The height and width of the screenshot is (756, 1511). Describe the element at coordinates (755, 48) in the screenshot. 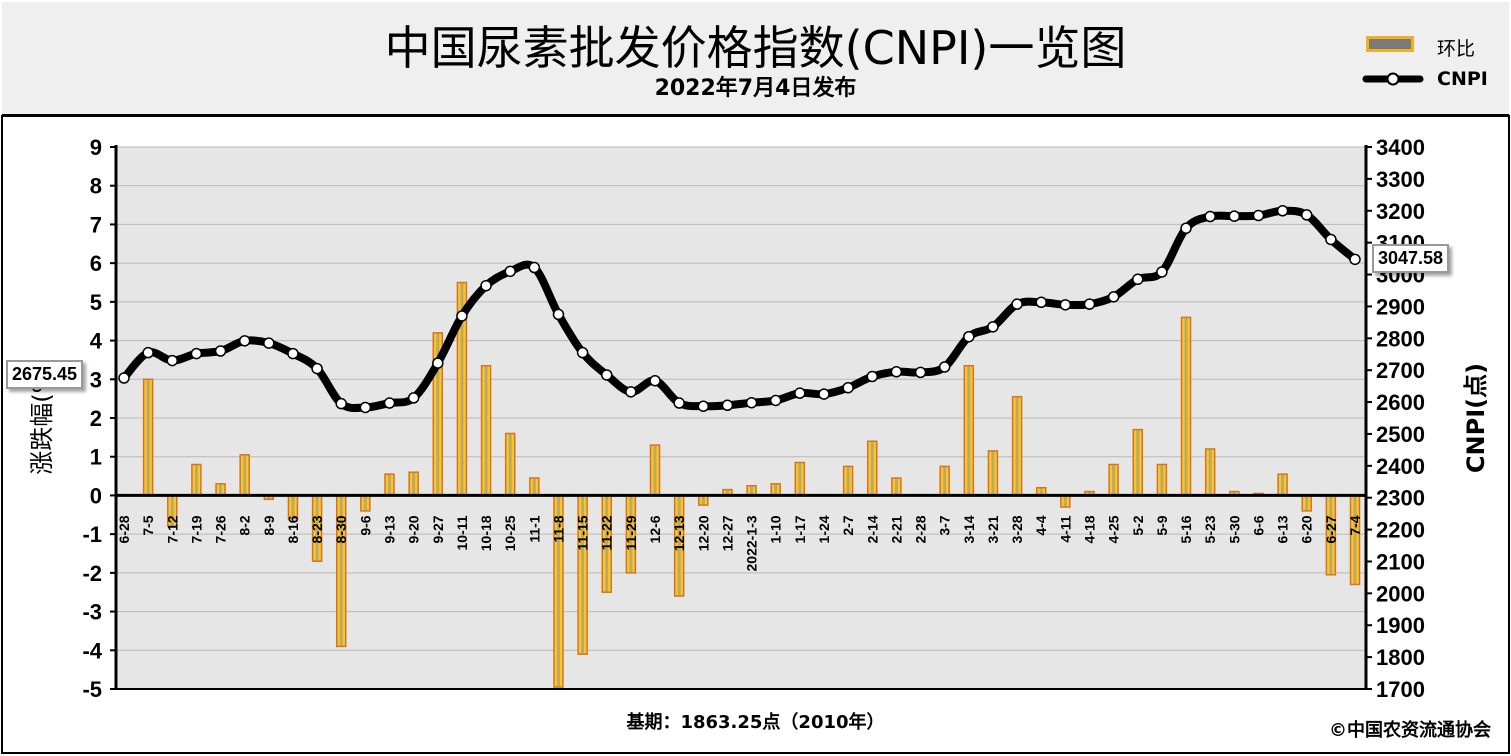

I see `chart-title: 中国尿素批发价格指数(CNPI)一览图` at that location.